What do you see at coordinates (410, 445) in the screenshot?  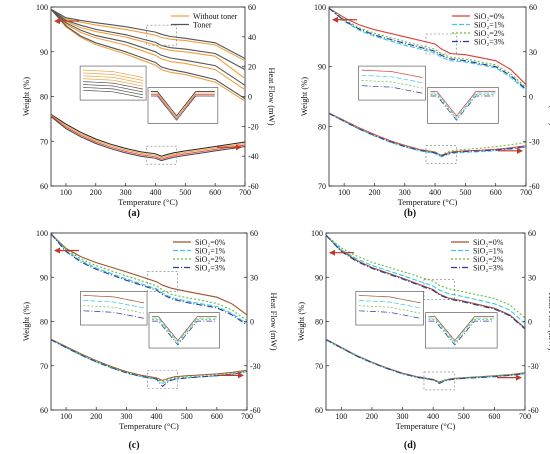 I see `panel-caption: (d)` at bounding box center [410, 445].